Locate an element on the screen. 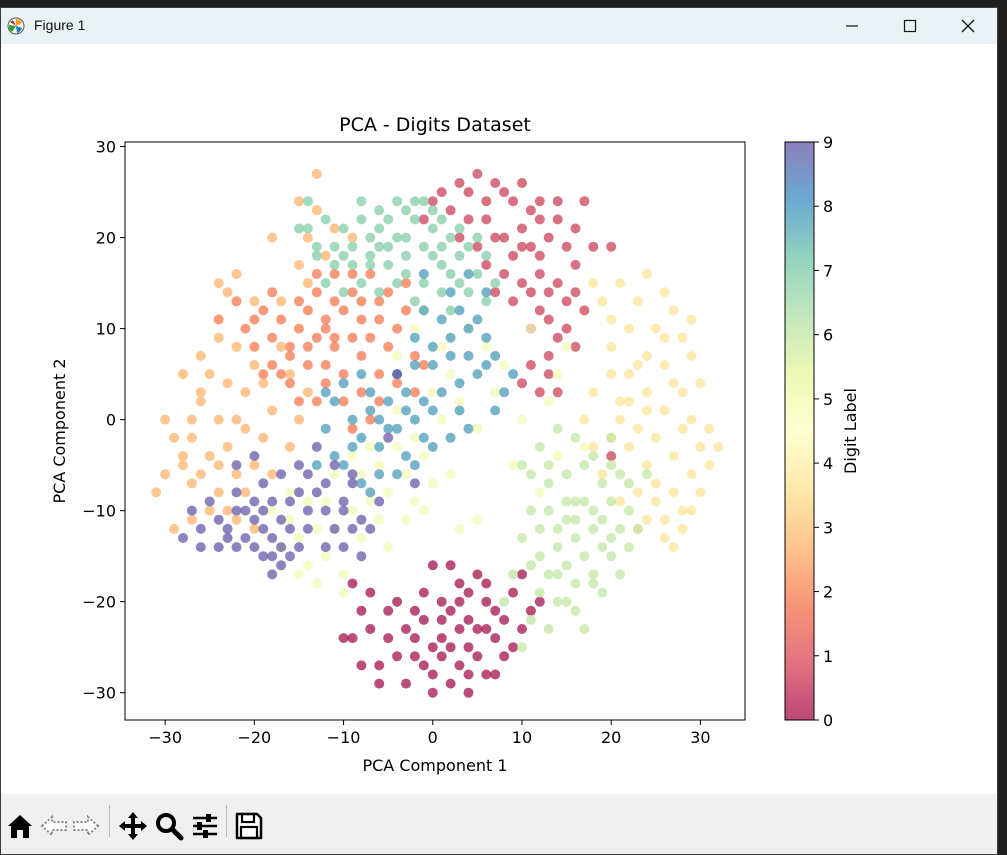  back-button is located at coordinates (54, 826).